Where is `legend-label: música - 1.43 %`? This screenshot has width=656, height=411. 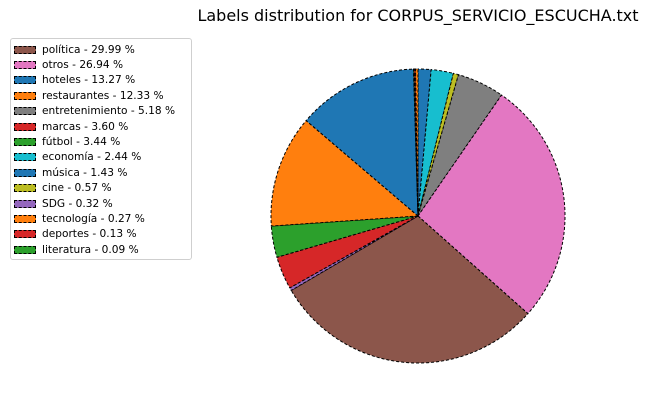
legend-label: música - 1.43 % is located at coordinates (85, 172).